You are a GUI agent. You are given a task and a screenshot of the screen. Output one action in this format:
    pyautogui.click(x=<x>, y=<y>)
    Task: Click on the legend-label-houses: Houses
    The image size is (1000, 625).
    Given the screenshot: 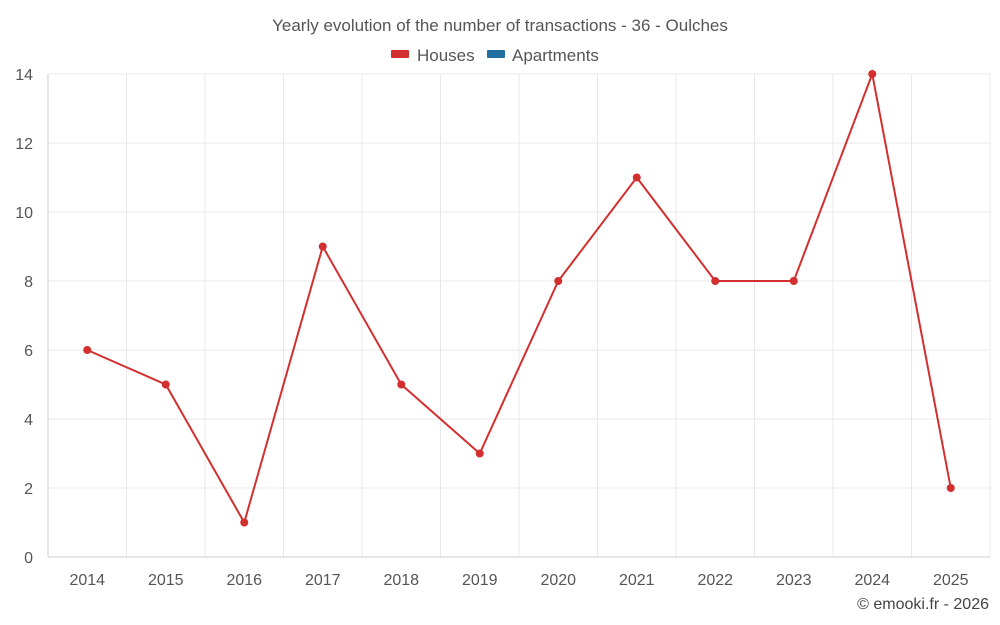 What is the action you would take?
    pyautogui.click(x=446, y=55)
    